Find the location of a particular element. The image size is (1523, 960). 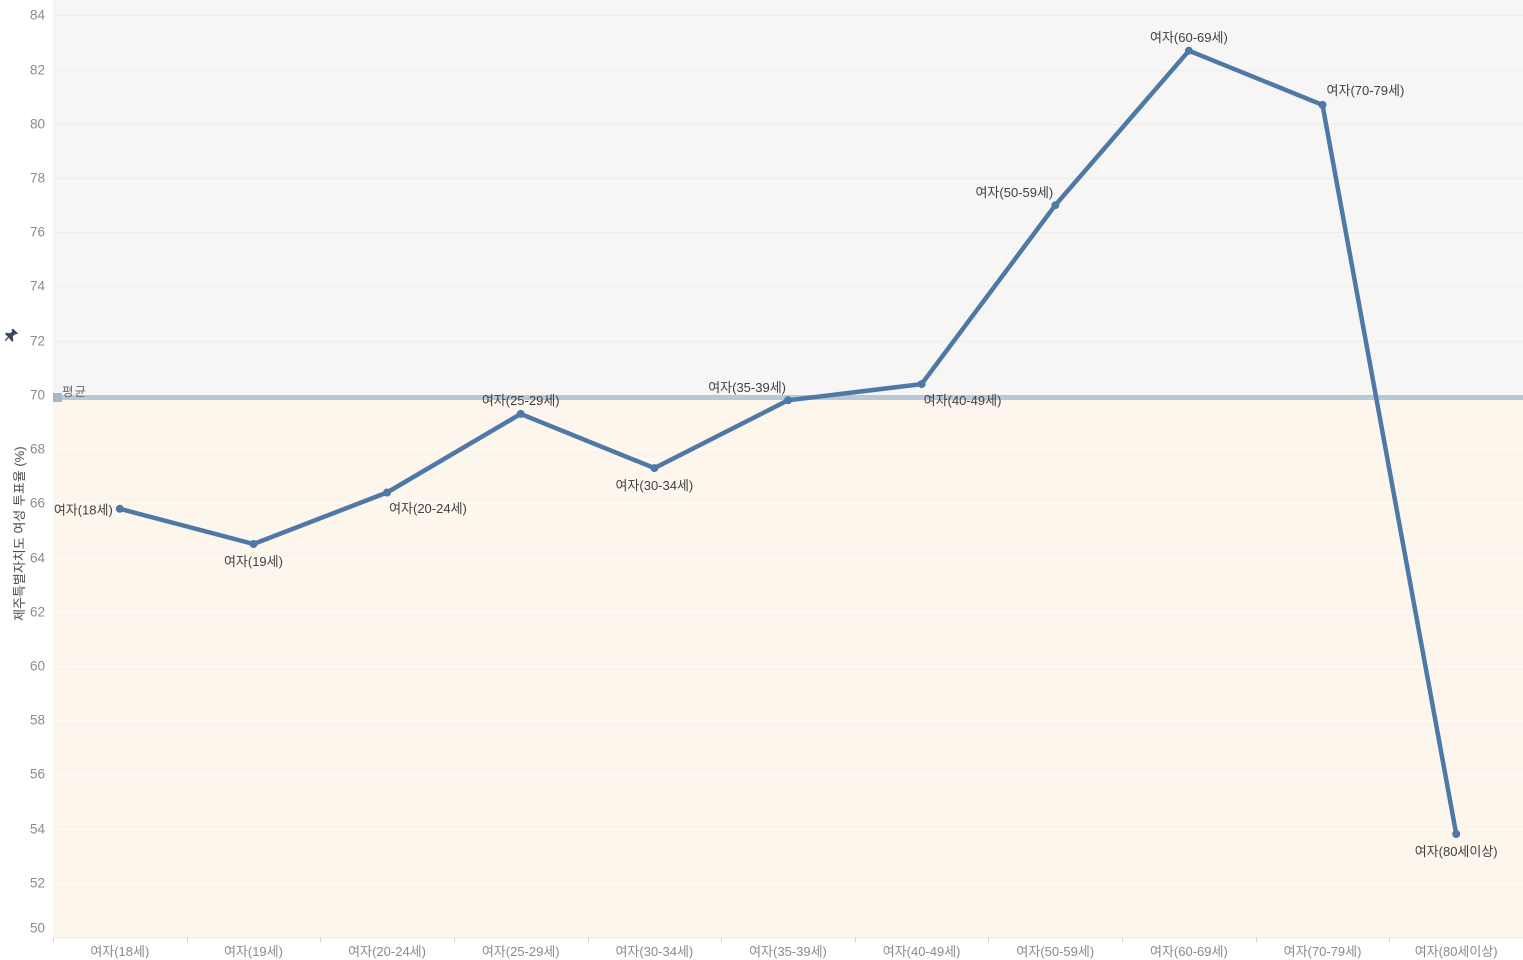

x-tick-label-10: 여자(80세이상) is located at coordinates (1456, 951).